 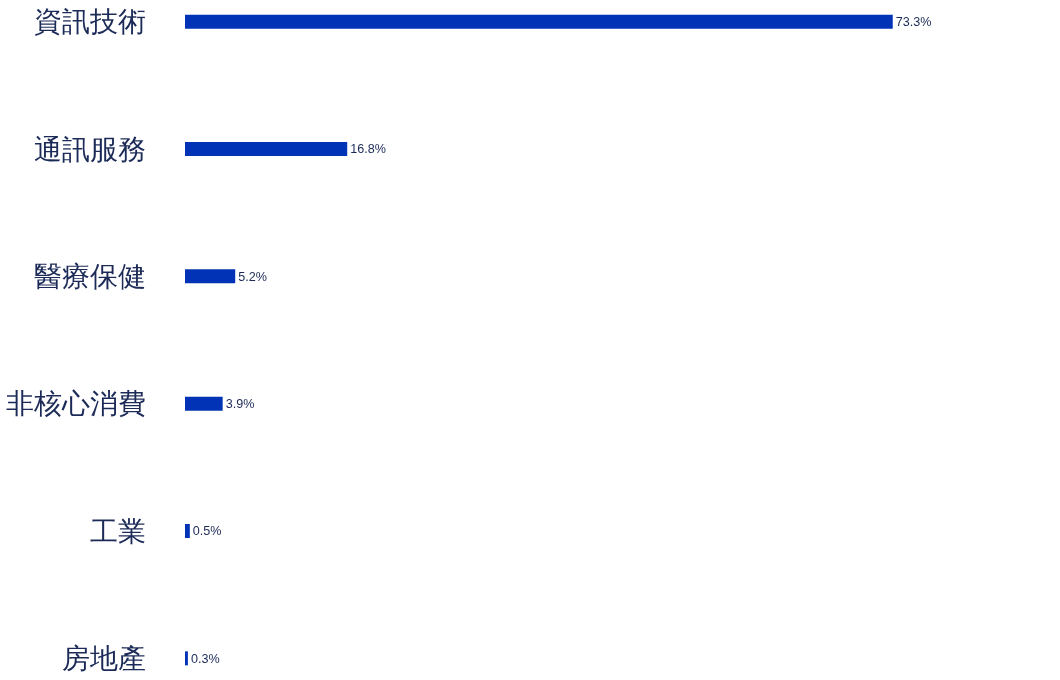 What do you see at coordinates (90, 149) in the screenshot?
I see `y-tick-label: 通訊服務` at bounding box center [90, 149].